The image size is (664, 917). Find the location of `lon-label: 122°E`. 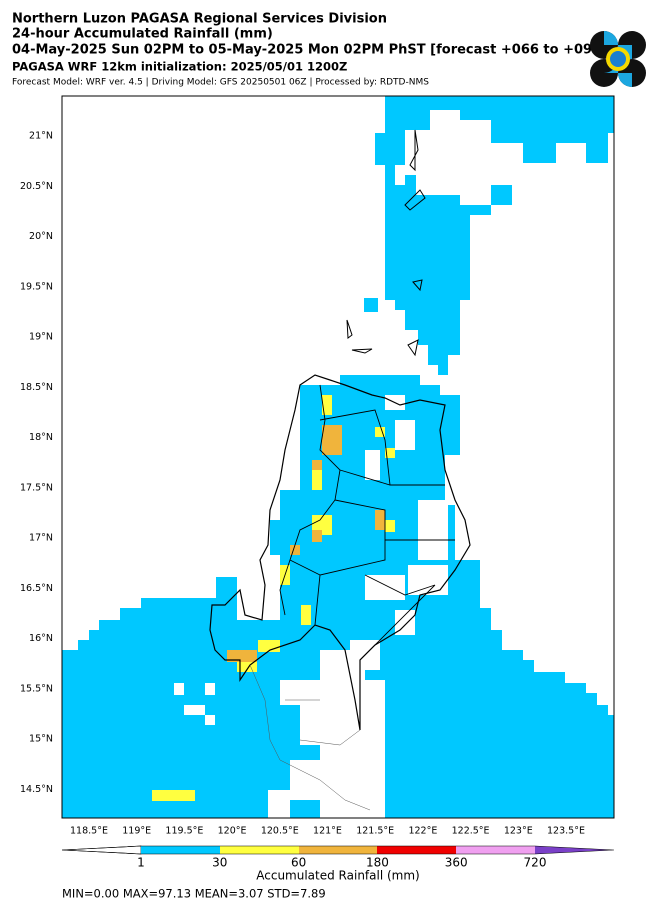

lon-label: 122°E is located at coordinates (422, 831).